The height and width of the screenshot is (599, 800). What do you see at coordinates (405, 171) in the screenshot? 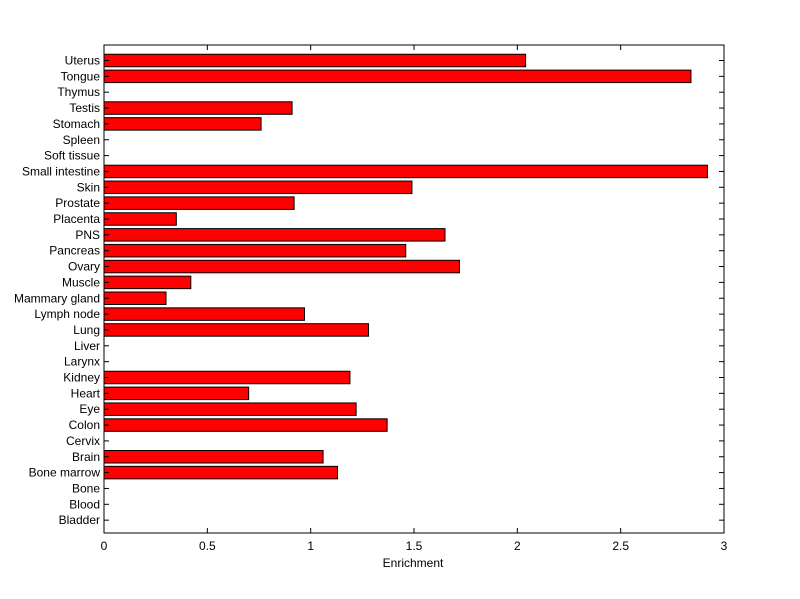
I see `bar-small-intestine` at bounding box center [405, 171].